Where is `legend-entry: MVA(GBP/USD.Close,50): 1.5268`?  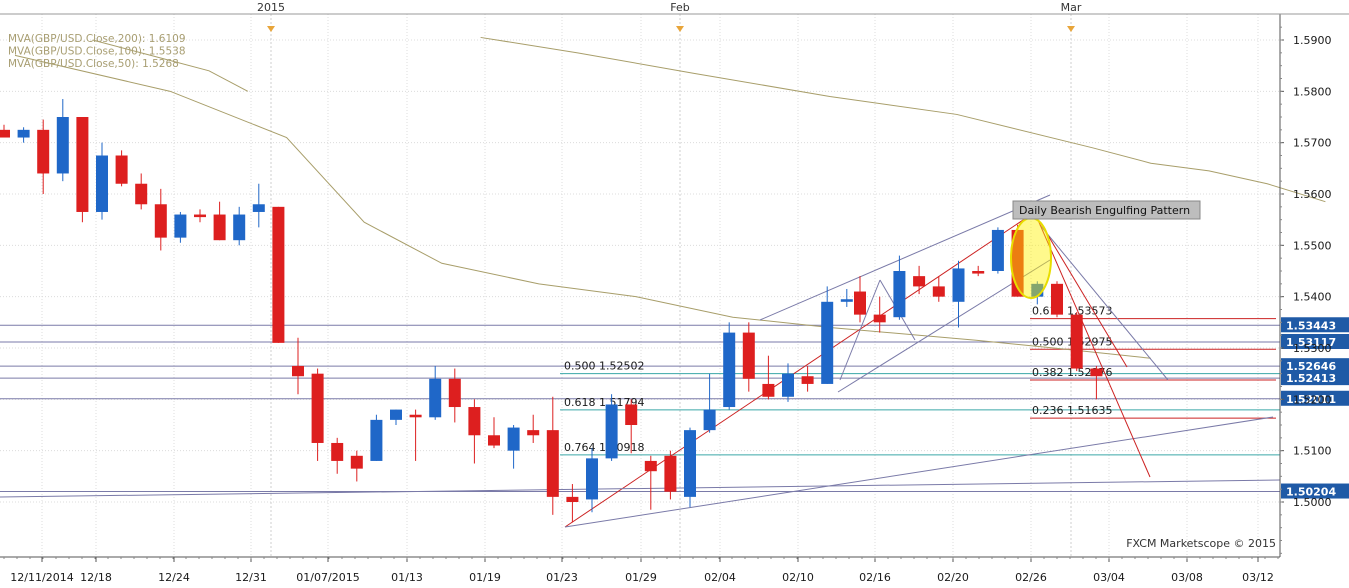 legend-entry: MVA(GBP/USD.Close,50): 1.5268 is located at coordinates (93, 64).